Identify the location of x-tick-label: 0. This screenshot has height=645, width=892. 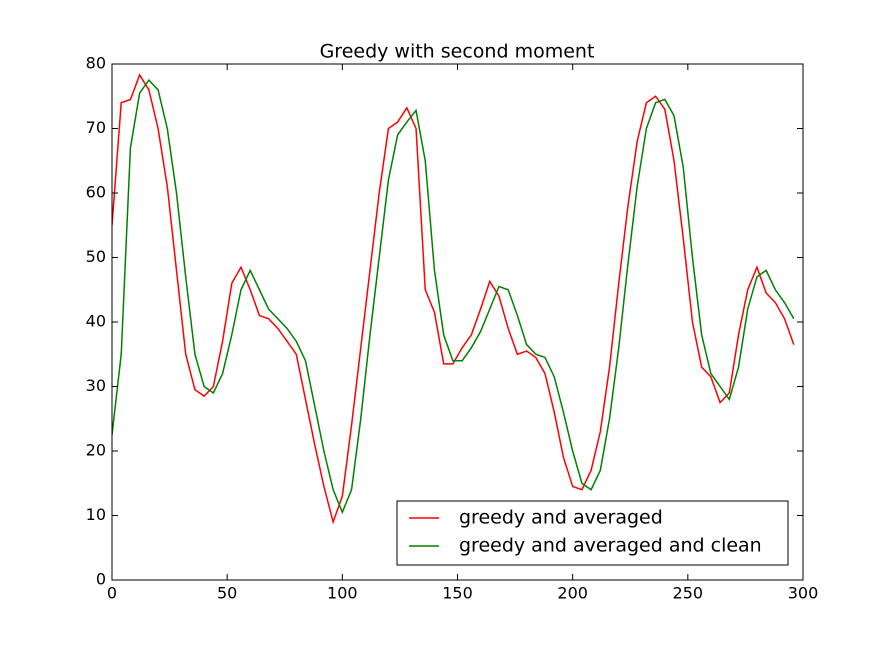
(112, 593).